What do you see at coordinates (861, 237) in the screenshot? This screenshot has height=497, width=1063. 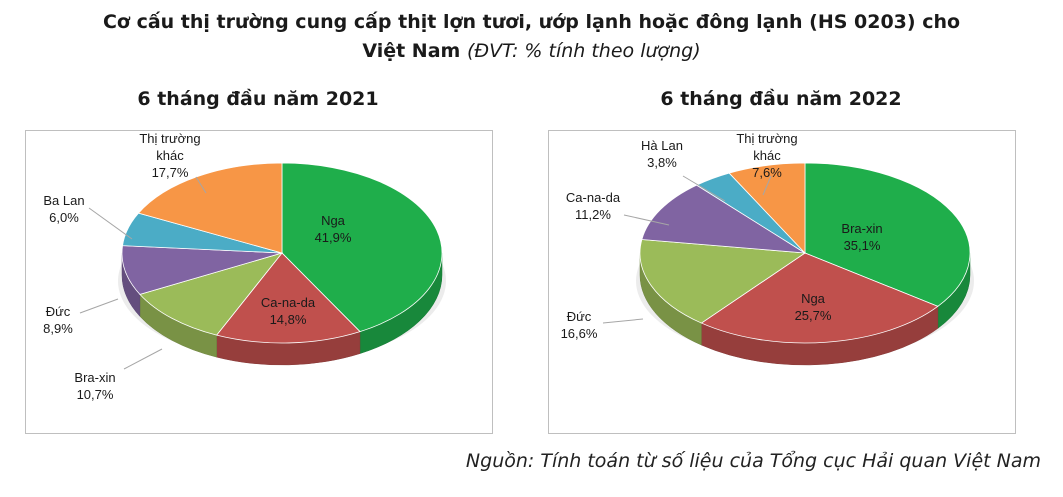 I see `pie2022-label-bra-xin: Bra-xin 35,1%` at bounding box center [861, 237].